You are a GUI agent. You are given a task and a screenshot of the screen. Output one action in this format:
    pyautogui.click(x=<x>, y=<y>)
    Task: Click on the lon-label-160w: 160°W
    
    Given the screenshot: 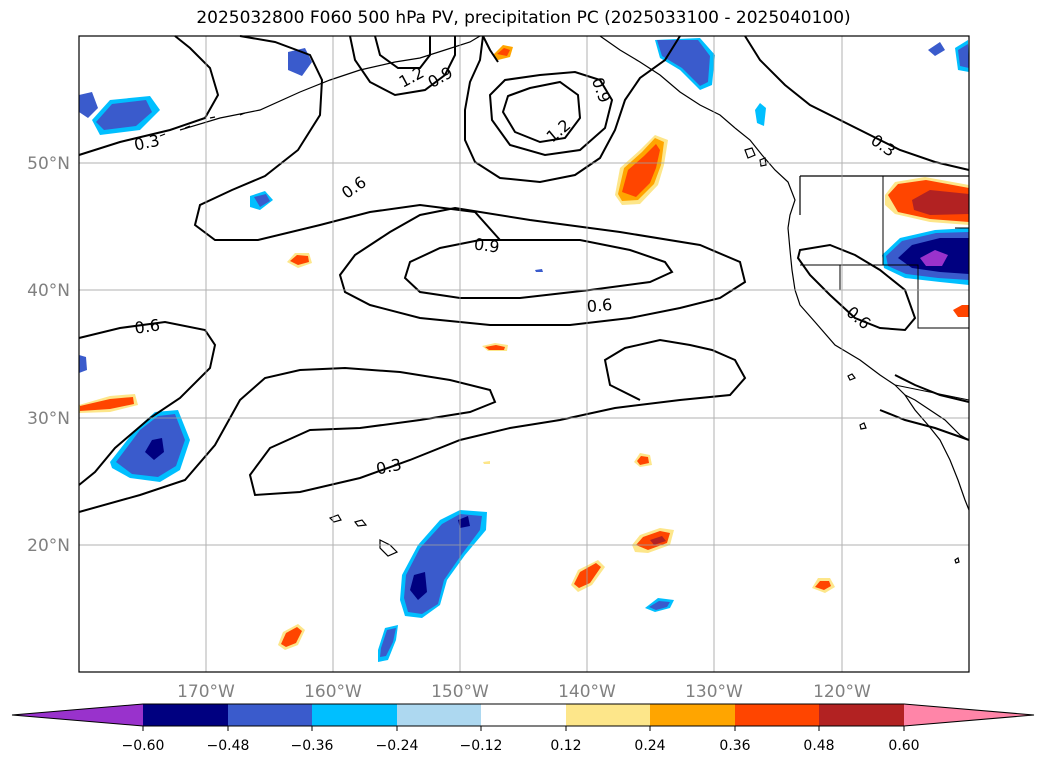 What is the action you would take?
    pyautogui.click(x=333, y=692)
    